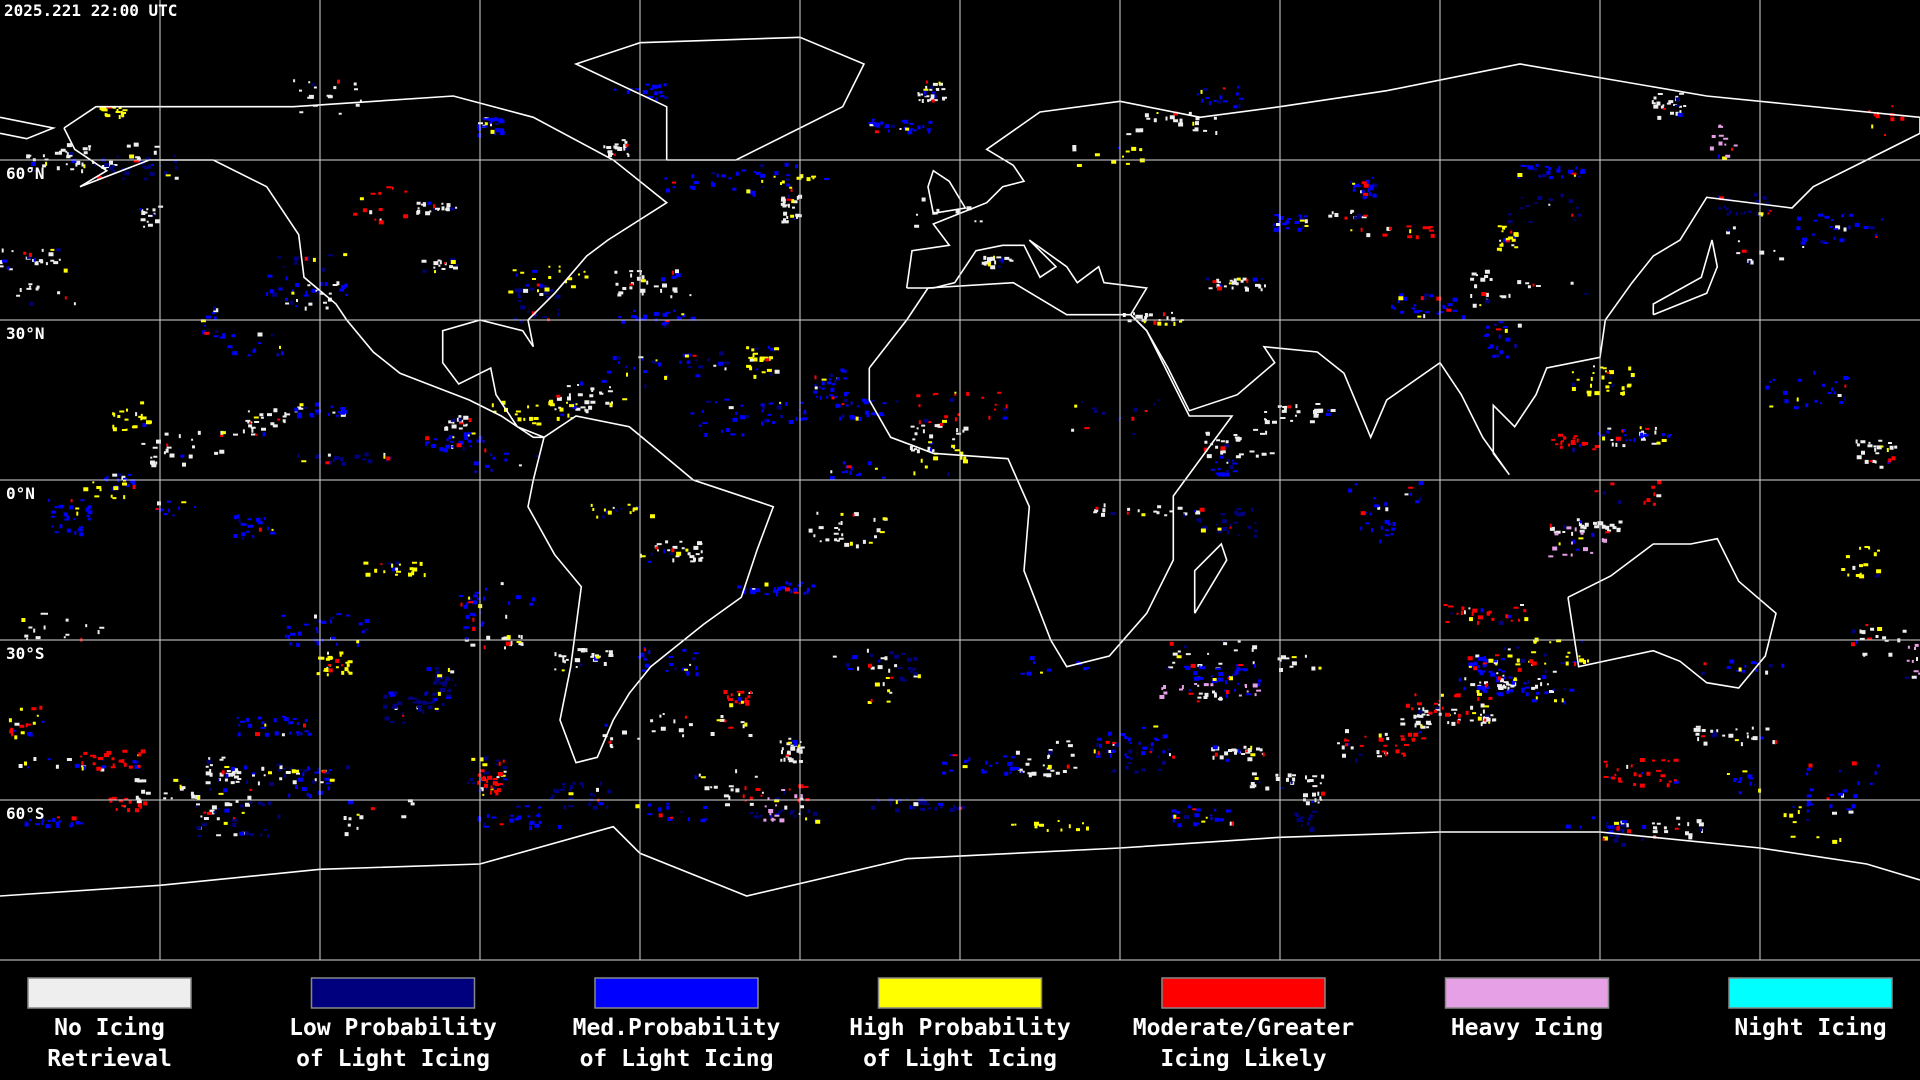 This screenshot has height=1080, width=1920. What do you see at coordinates (109, 1028) in the screenshot?
I see `legend-label: No Icing` at bounding box center [109, 1028].